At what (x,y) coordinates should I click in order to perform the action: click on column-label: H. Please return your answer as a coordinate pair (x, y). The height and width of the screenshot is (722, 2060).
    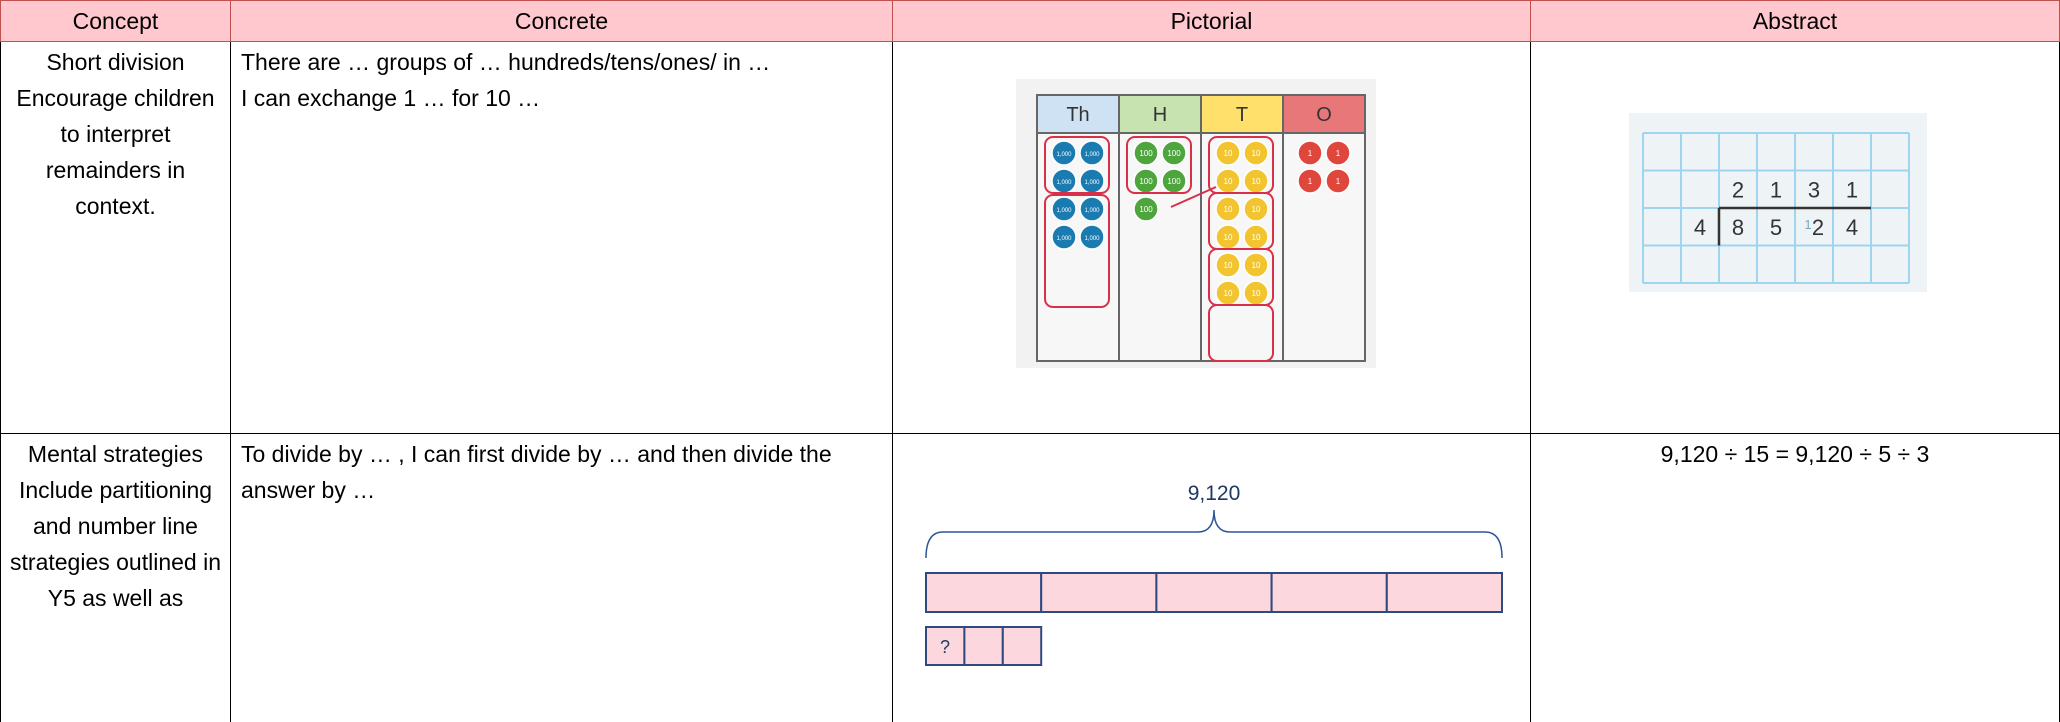
    Looking at the image, I should click on (1160, 115).